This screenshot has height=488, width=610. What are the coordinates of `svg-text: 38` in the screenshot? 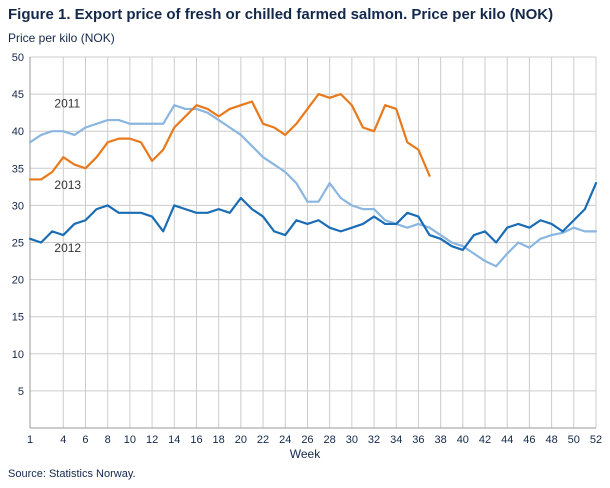 It's located at (441, 440).